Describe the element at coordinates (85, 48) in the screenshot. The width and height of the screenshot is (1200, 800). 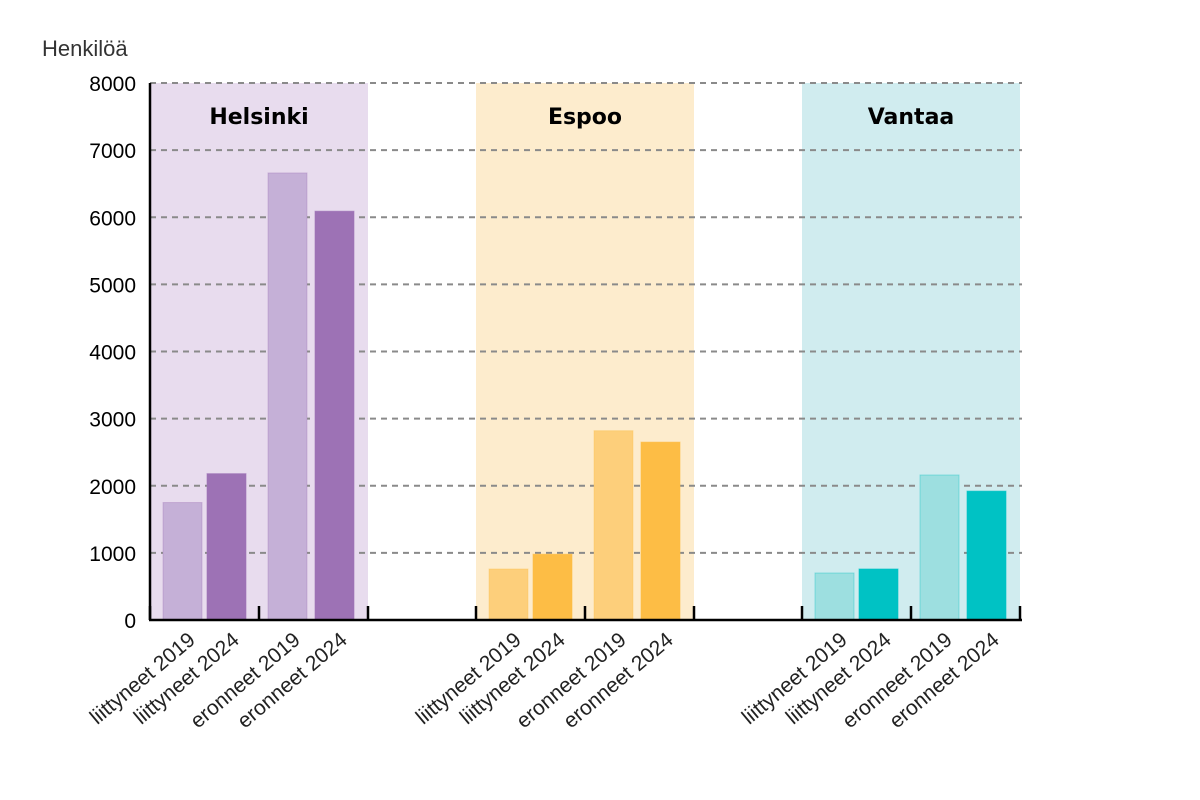
I see `y-axis-title: Henkilöä` at that location.